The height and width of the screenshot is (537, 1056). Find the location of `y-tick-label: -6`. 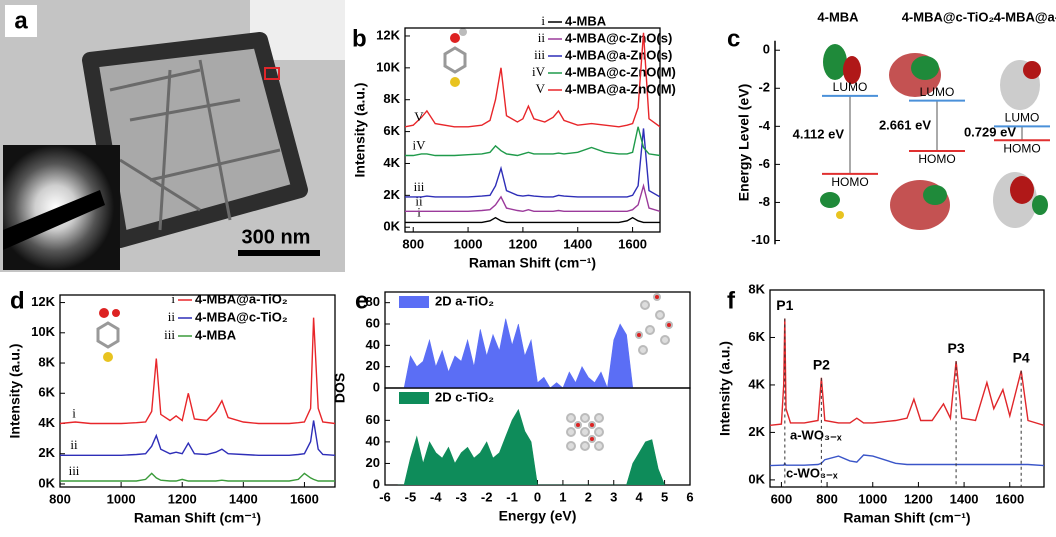

y-tick-label: -6 is located at coordinates (764, 163).